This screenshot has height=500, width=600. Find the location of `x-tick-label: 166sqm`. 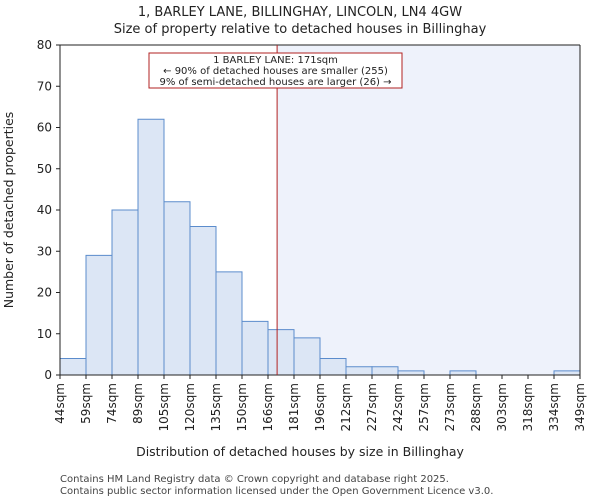

x-tick-label: 166sqm is located at coordinates (268, 407).